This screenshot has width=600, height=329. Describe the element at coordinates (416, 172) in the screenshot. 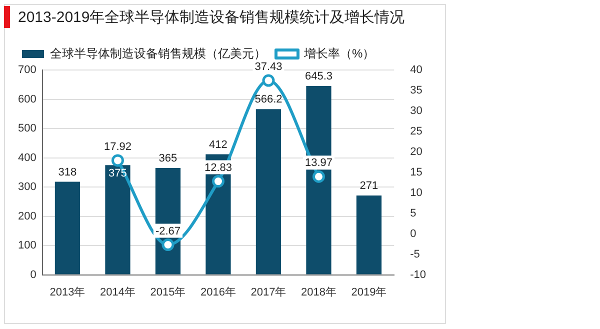

I see `y2-tick-label: 15` at that location.